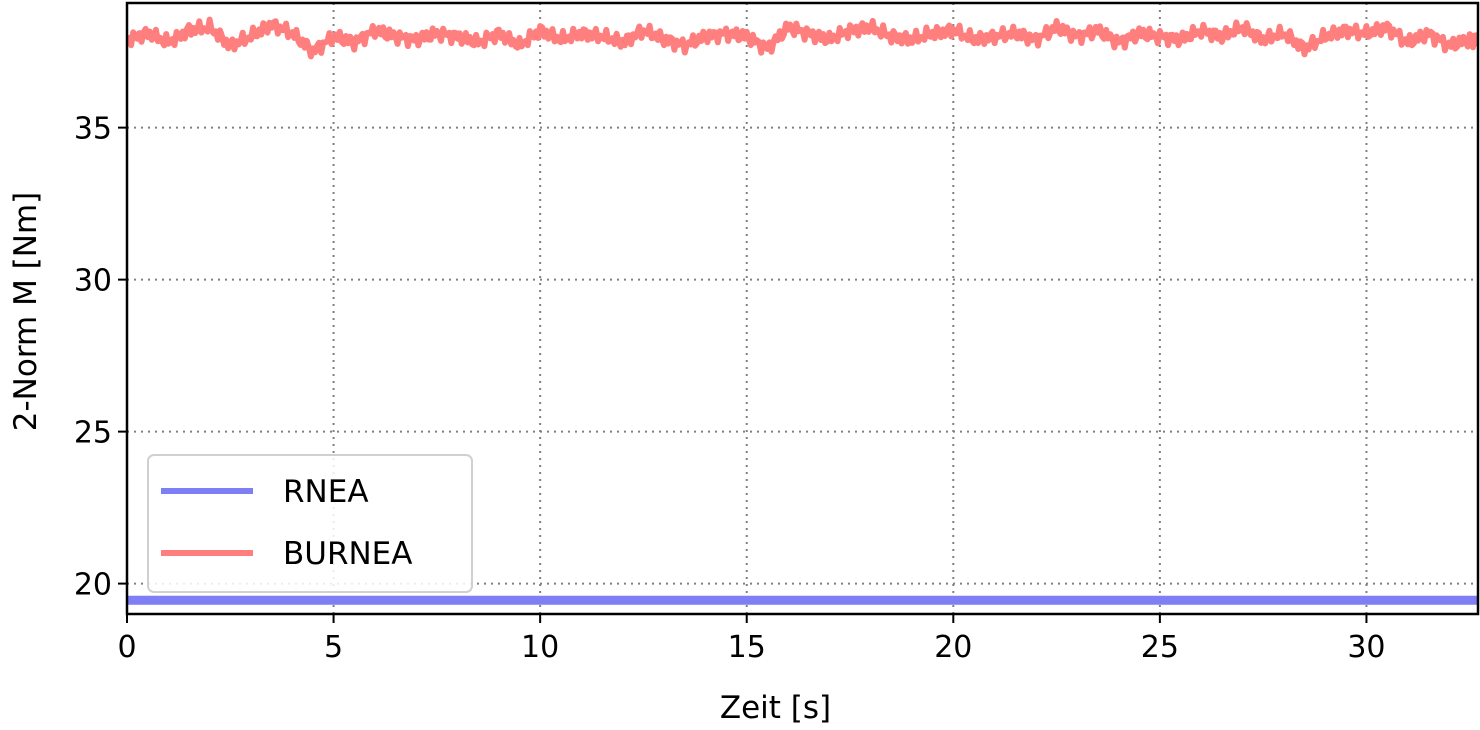 The height and width of the screenshot is (730, 1480). What do you see at coordinates (326, 492) in the screenshot?
I see `legend-label-rnea: RNEA` at bounding box center [326, 492].